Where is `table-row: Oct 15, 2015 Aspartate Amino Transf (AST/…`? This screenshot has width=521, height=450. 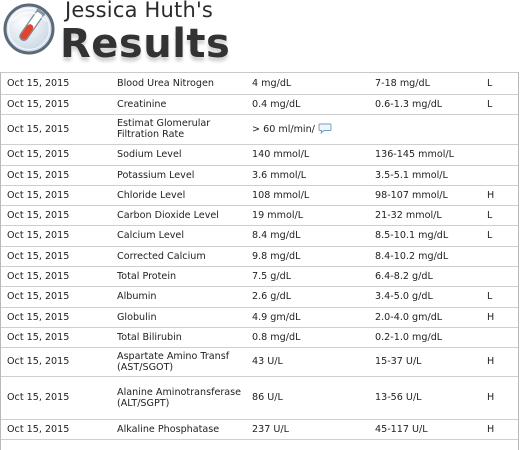 table-row: Oct 15, 2015 Aspartate Amino Transf (AST/… is located at coordinates (259, 362).